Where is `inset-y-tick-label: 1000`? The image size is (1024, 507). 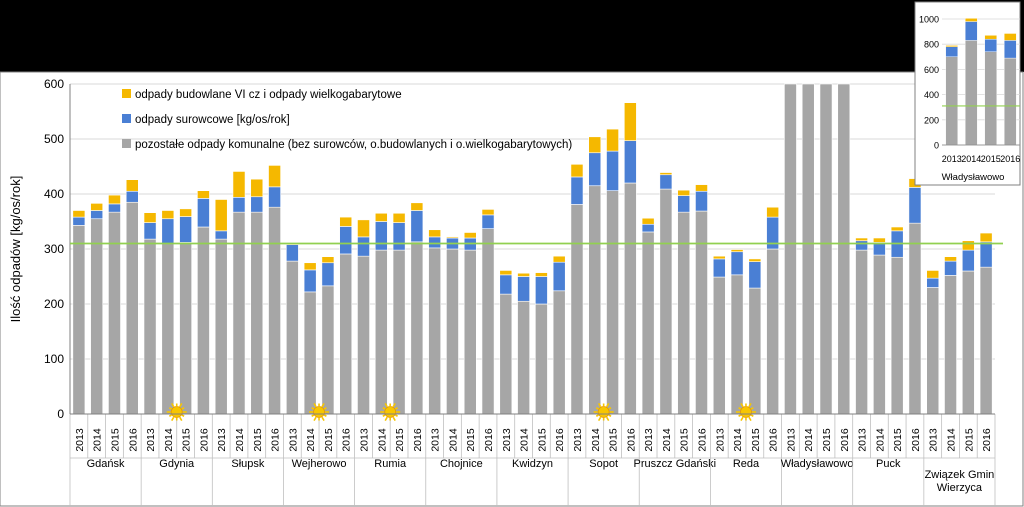
inset-y-tick-label: 1000 is located at coordinates (929, 20).